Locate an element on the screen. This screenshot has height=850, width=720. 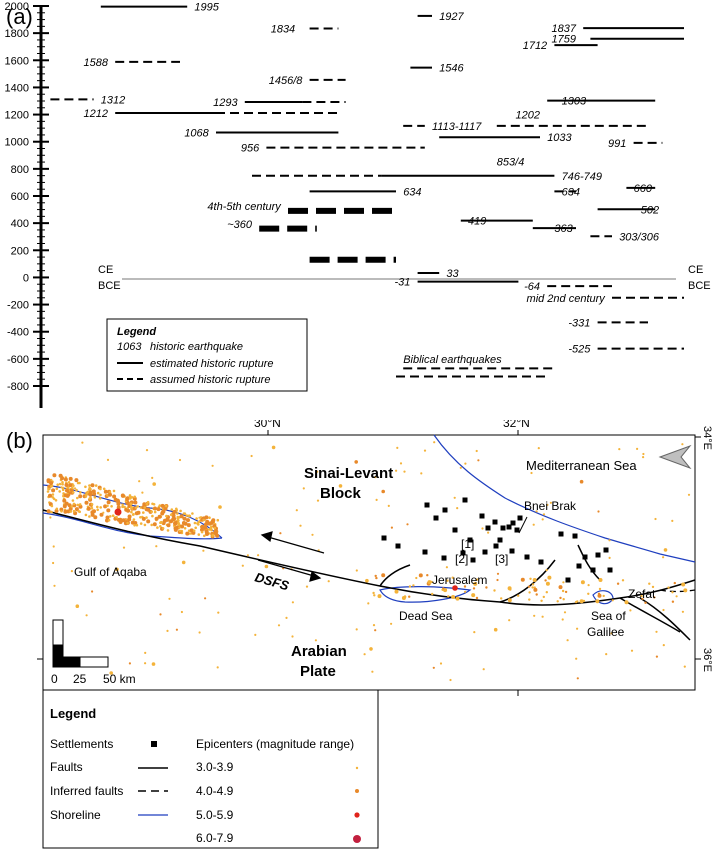
timeline-legend-key-text: historic earthquake is located at coordinates (196, 347).